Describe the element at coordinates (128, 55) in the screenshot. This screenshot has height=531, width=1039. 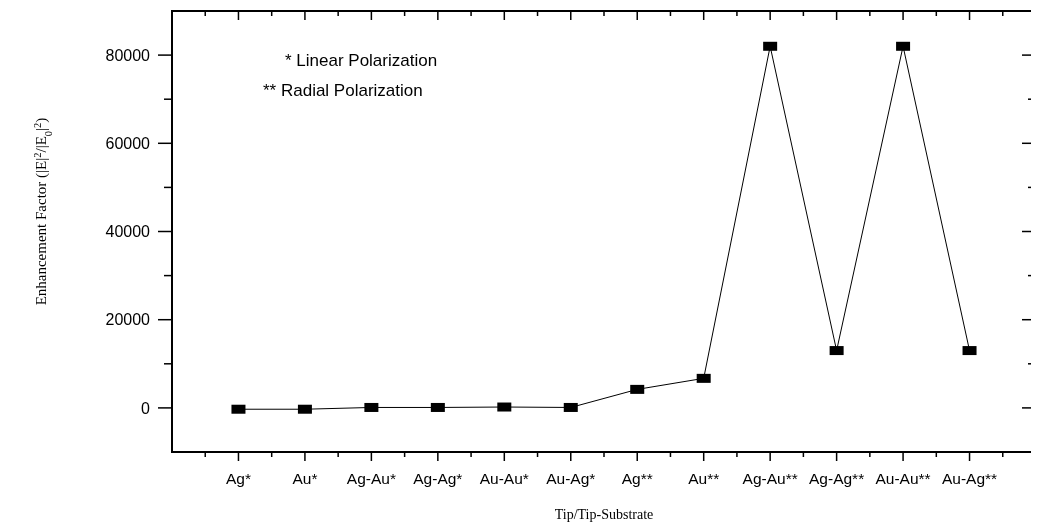
I see `y-tick-label: 80000` at that location.